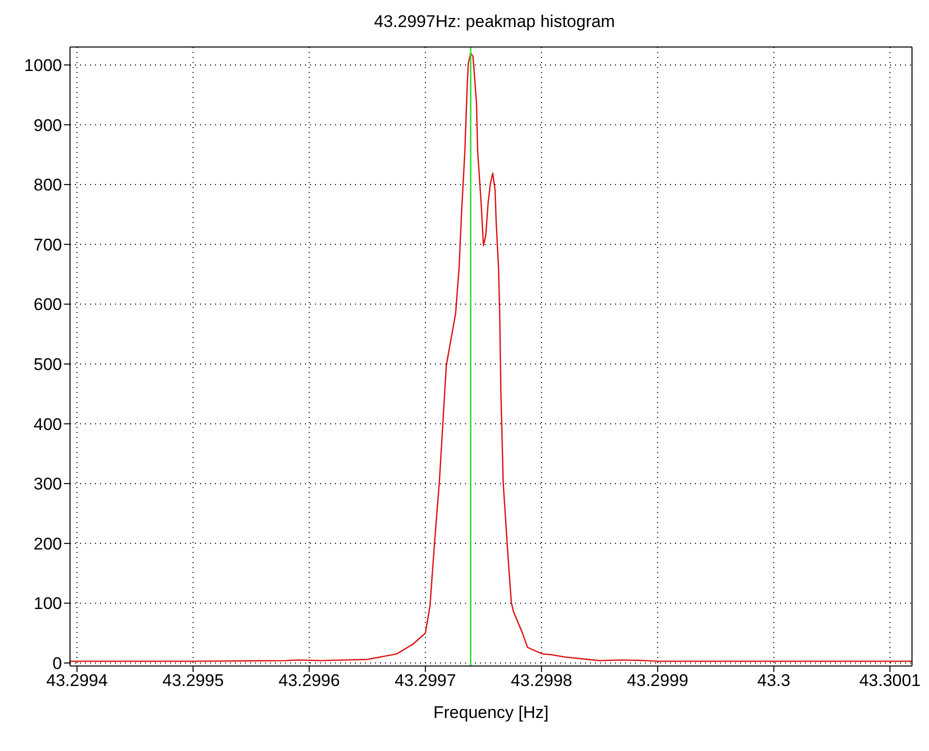 This screenshot has width=929, height=751. Describe the element at coordinates (77, 680) in the screenshot. I see `x-tick-label: 43.2994` at that location.